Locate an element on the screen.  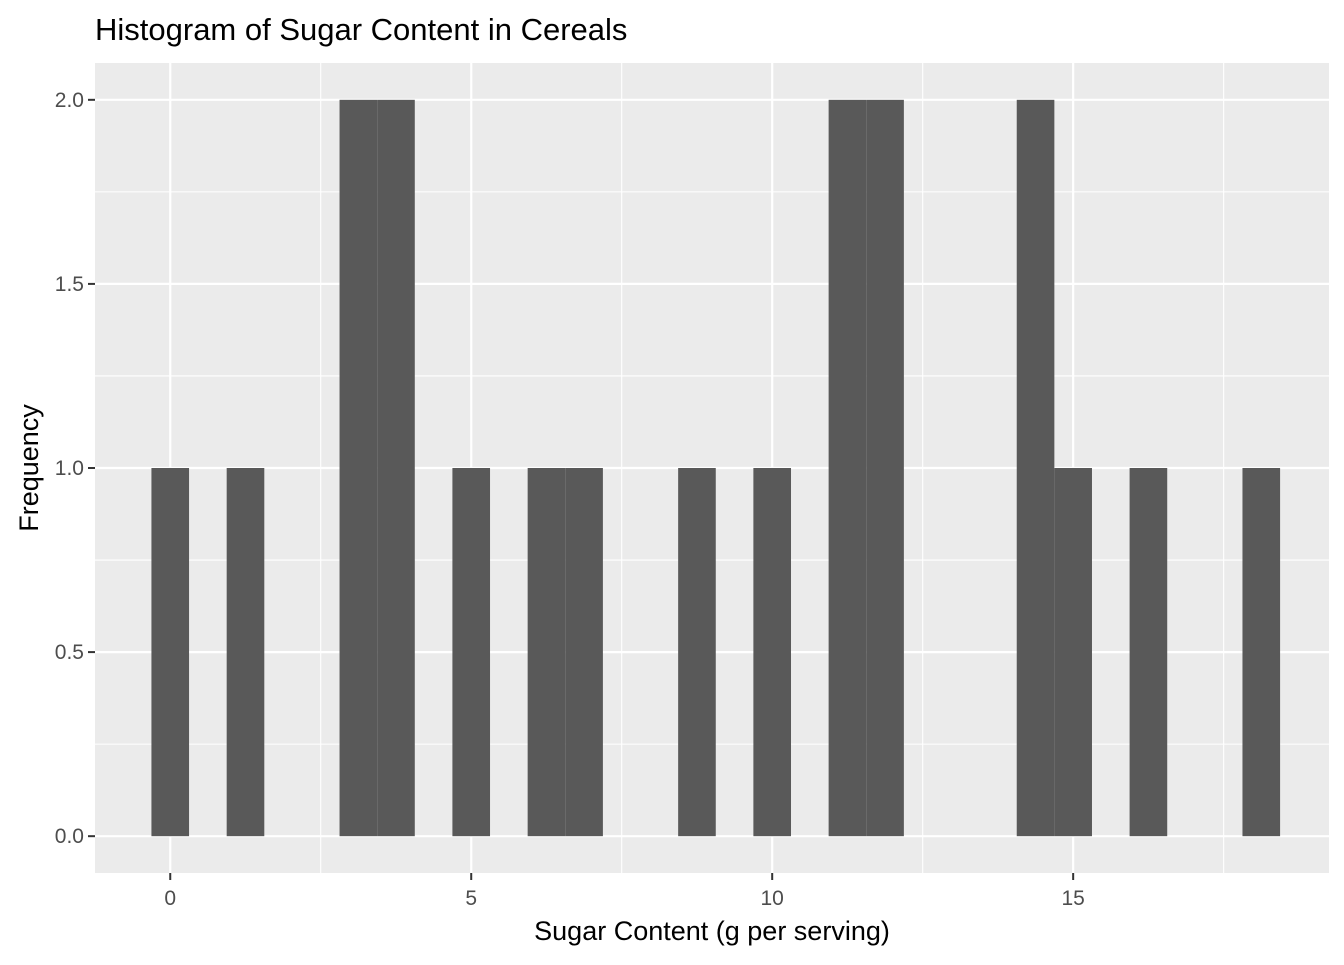
x-tick-label: 5 is located at coordinates (471, 898).